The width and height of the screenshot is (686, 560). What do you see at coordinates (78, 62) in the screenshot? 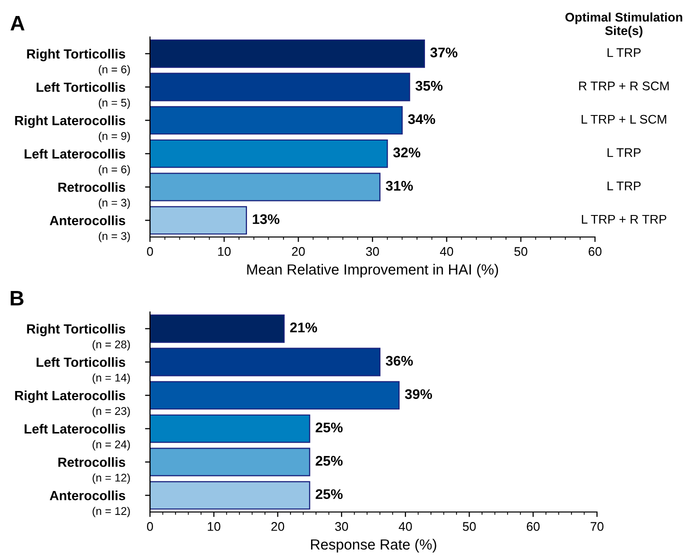
I see `category-label: Right Torticollis (n = 6)` at bounding box center [78, 62].